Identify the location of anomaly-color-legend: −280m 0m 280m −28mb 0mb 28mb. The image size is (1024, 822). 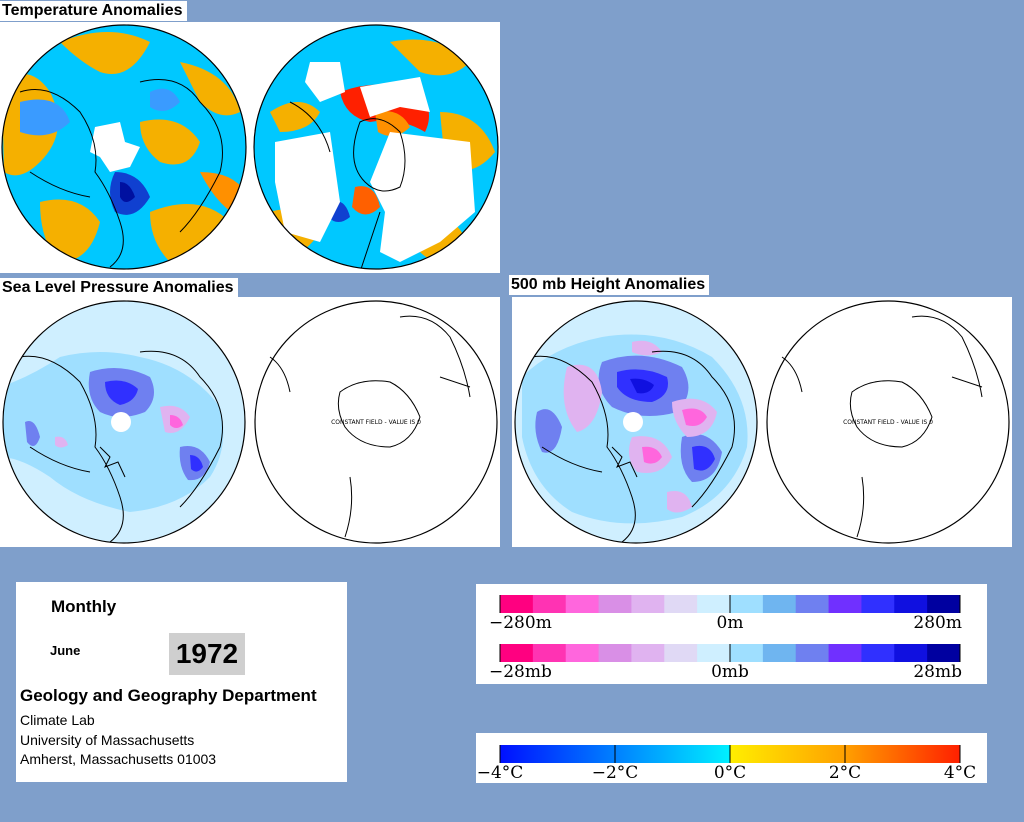
(731, 634).